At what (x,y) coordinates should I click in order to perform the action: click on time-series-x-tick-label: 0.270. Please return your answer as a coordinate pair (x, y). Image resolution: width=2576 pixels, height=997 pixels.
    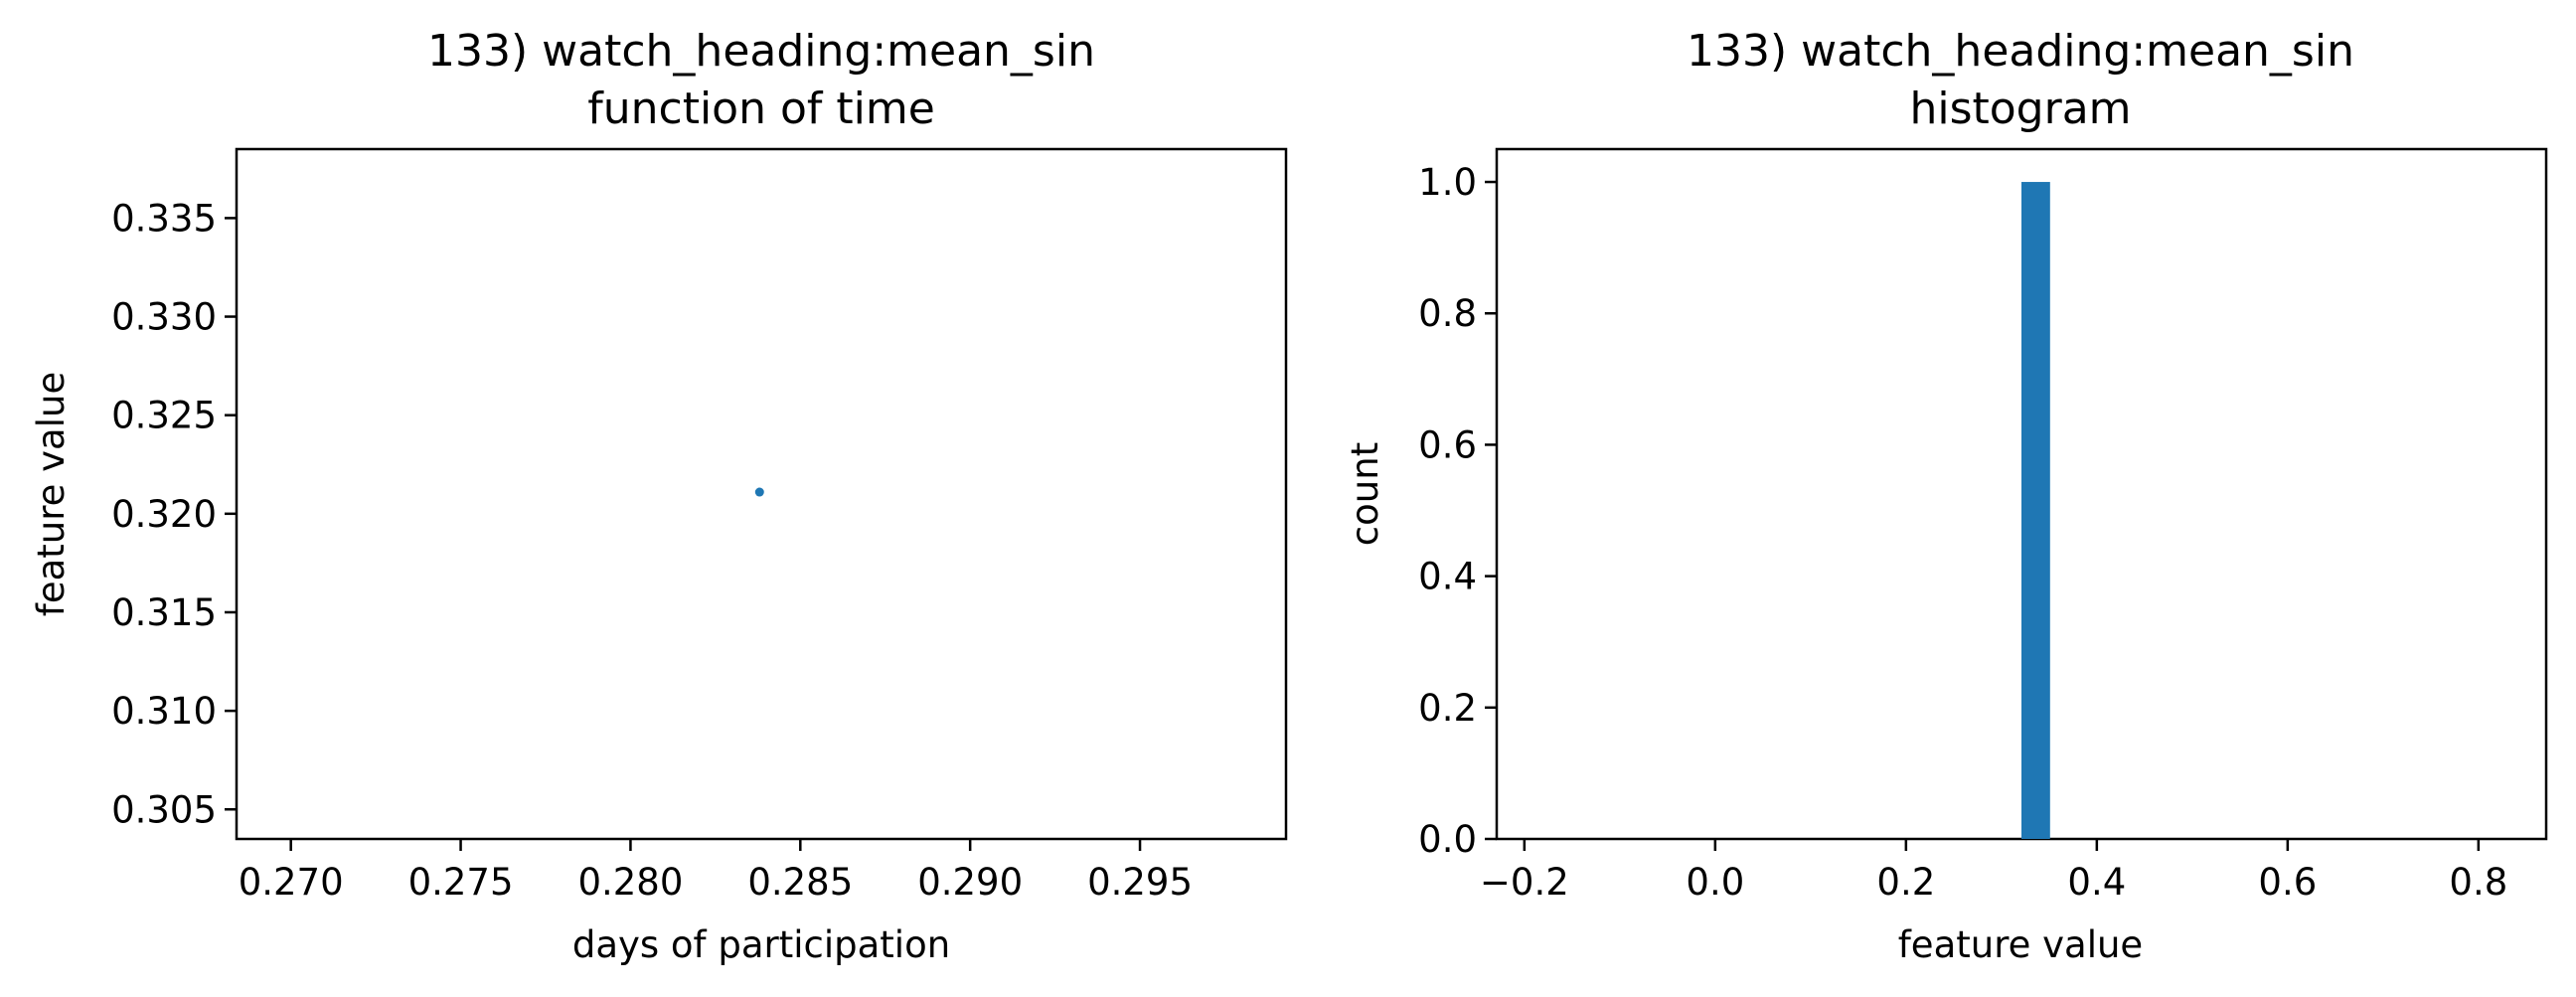
    Looking at the image, I should click on (291, 883).